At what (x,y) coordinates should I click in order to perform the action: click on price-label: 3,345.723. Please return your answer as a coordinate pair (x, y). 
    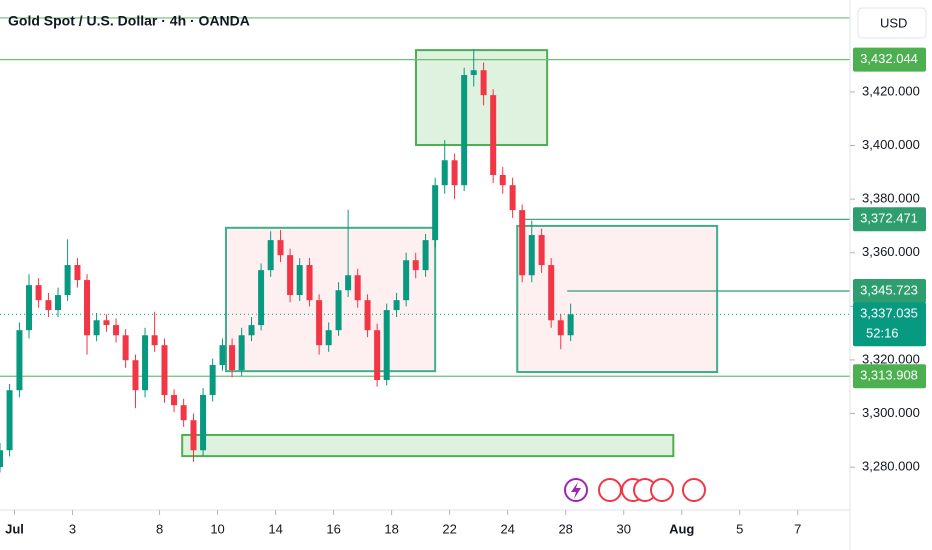
    Looking at the image, I should click on (889, 289).